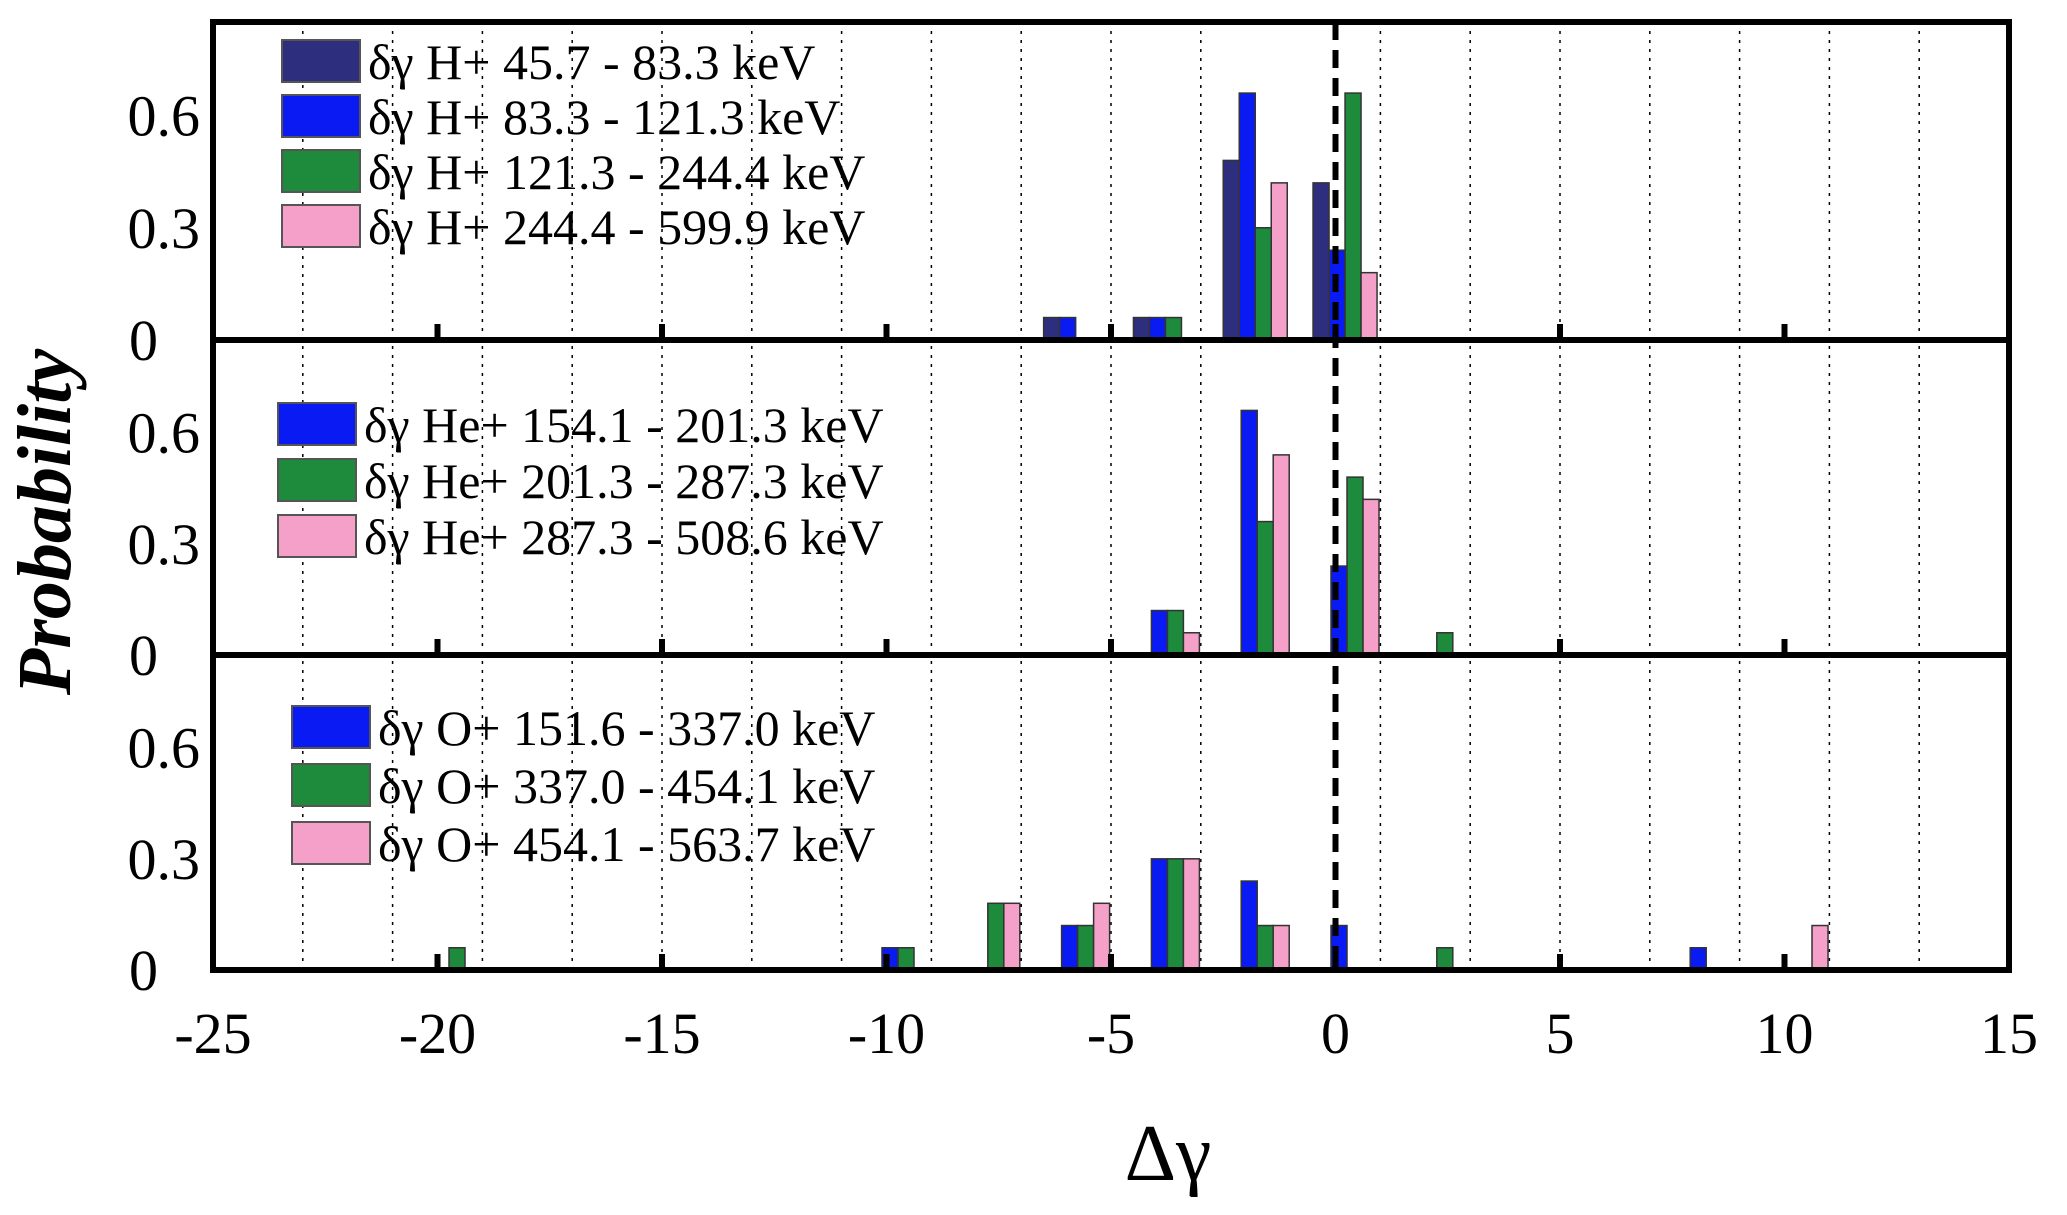  Describe the element at coordinates (626, 844) in the screenshot. I see `legend-label: δγ O+ 454.1 - 563.7 keV` at that location.